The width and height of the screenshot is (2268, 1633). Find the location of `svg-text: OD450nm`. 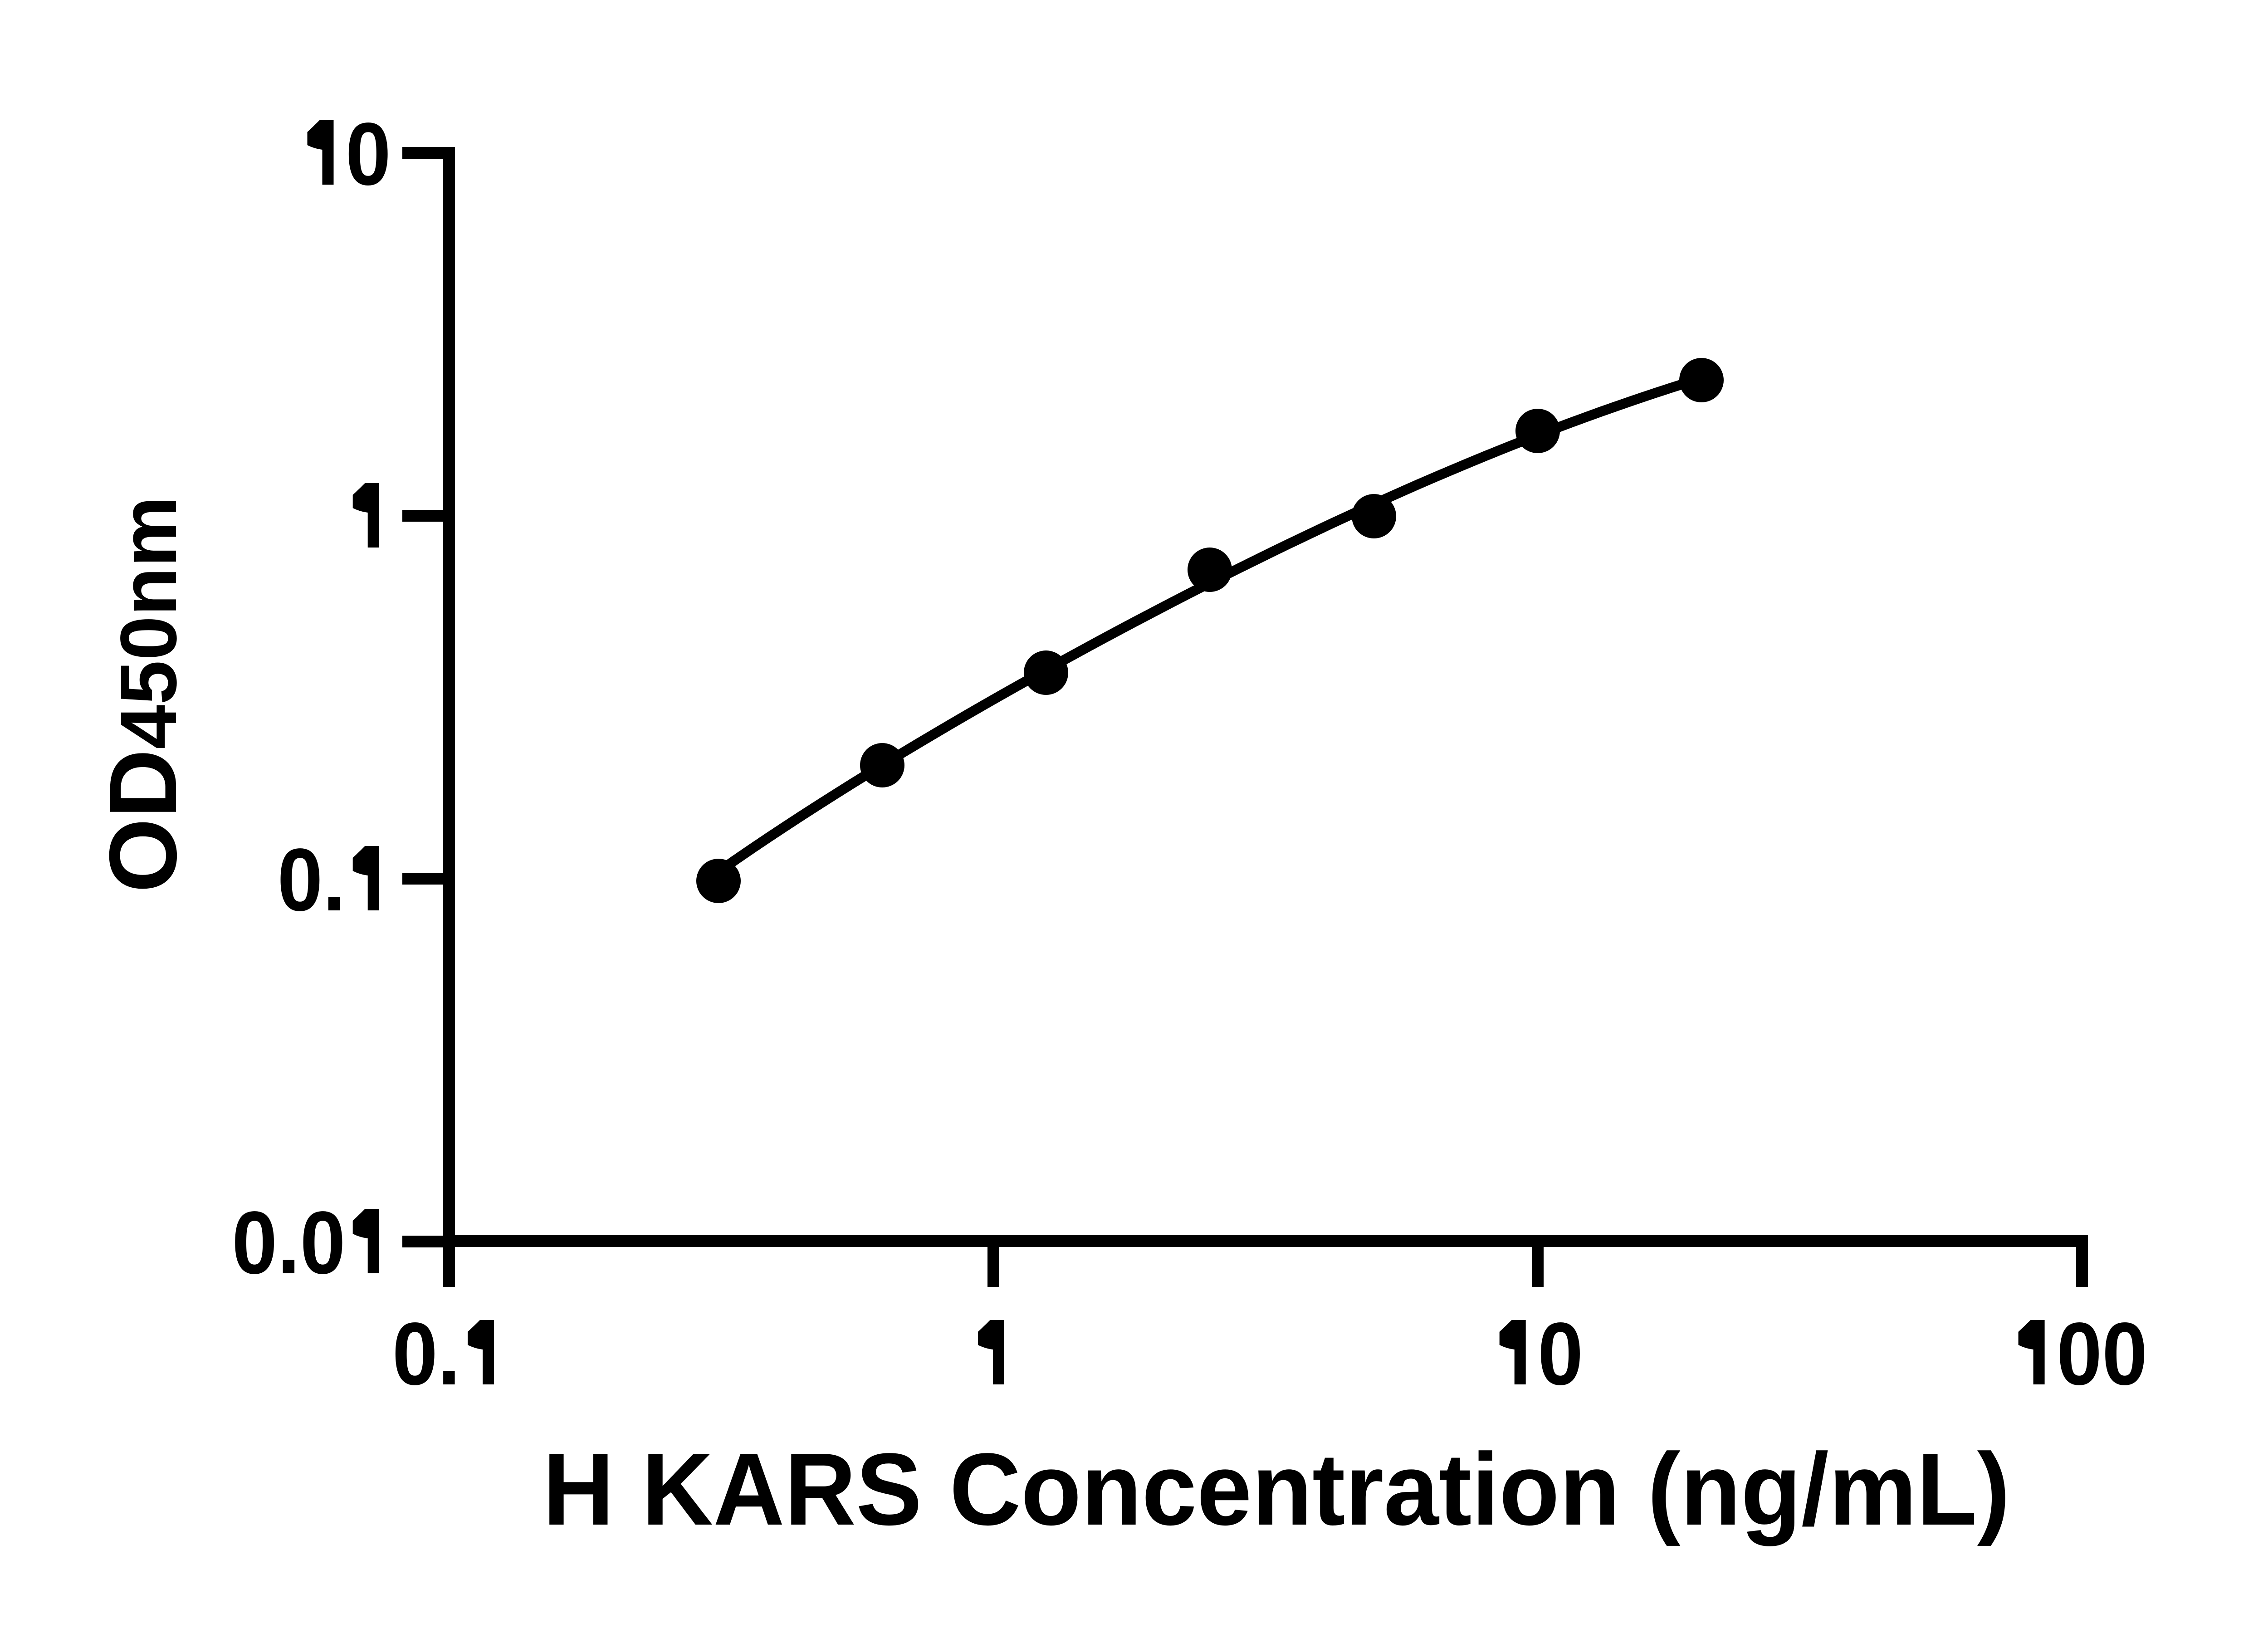

svg-text: OD450nm is located at coordinates (143, 694).